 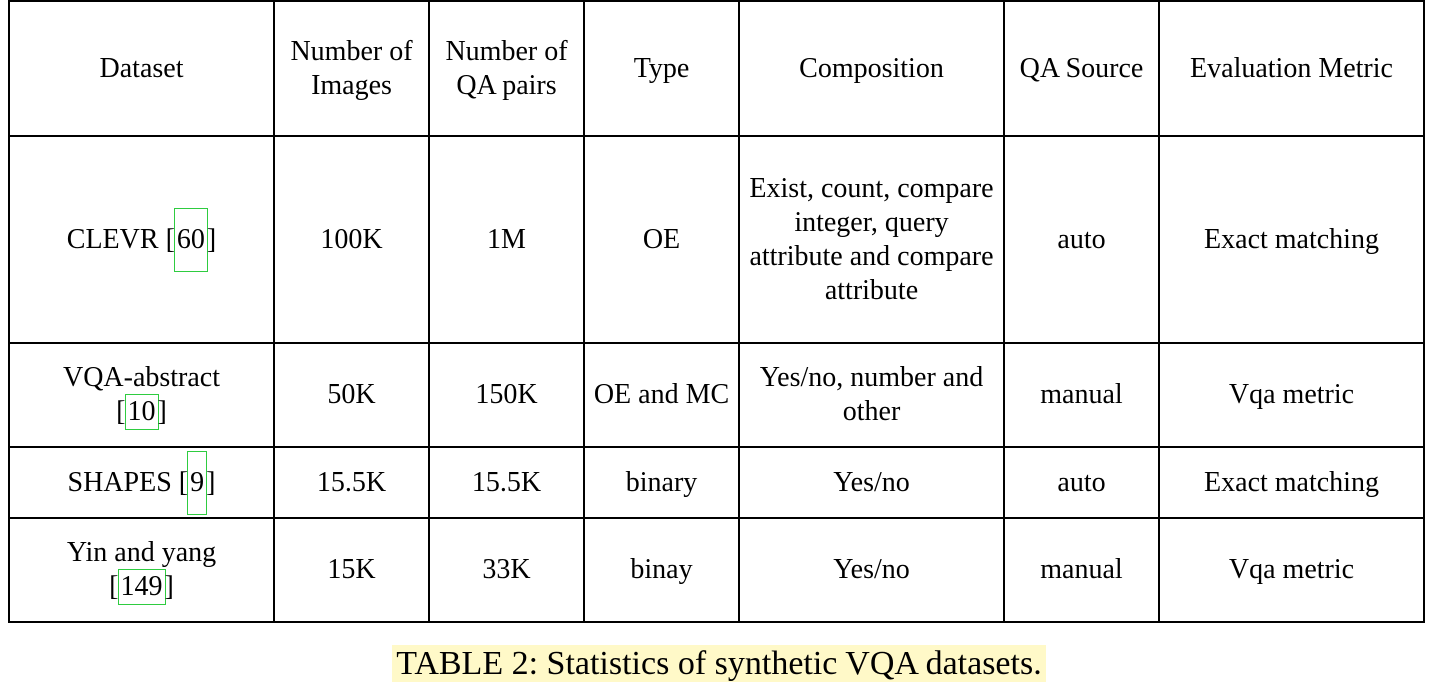 I want to click on cell-images: 100K, so click(x=351, y=239).